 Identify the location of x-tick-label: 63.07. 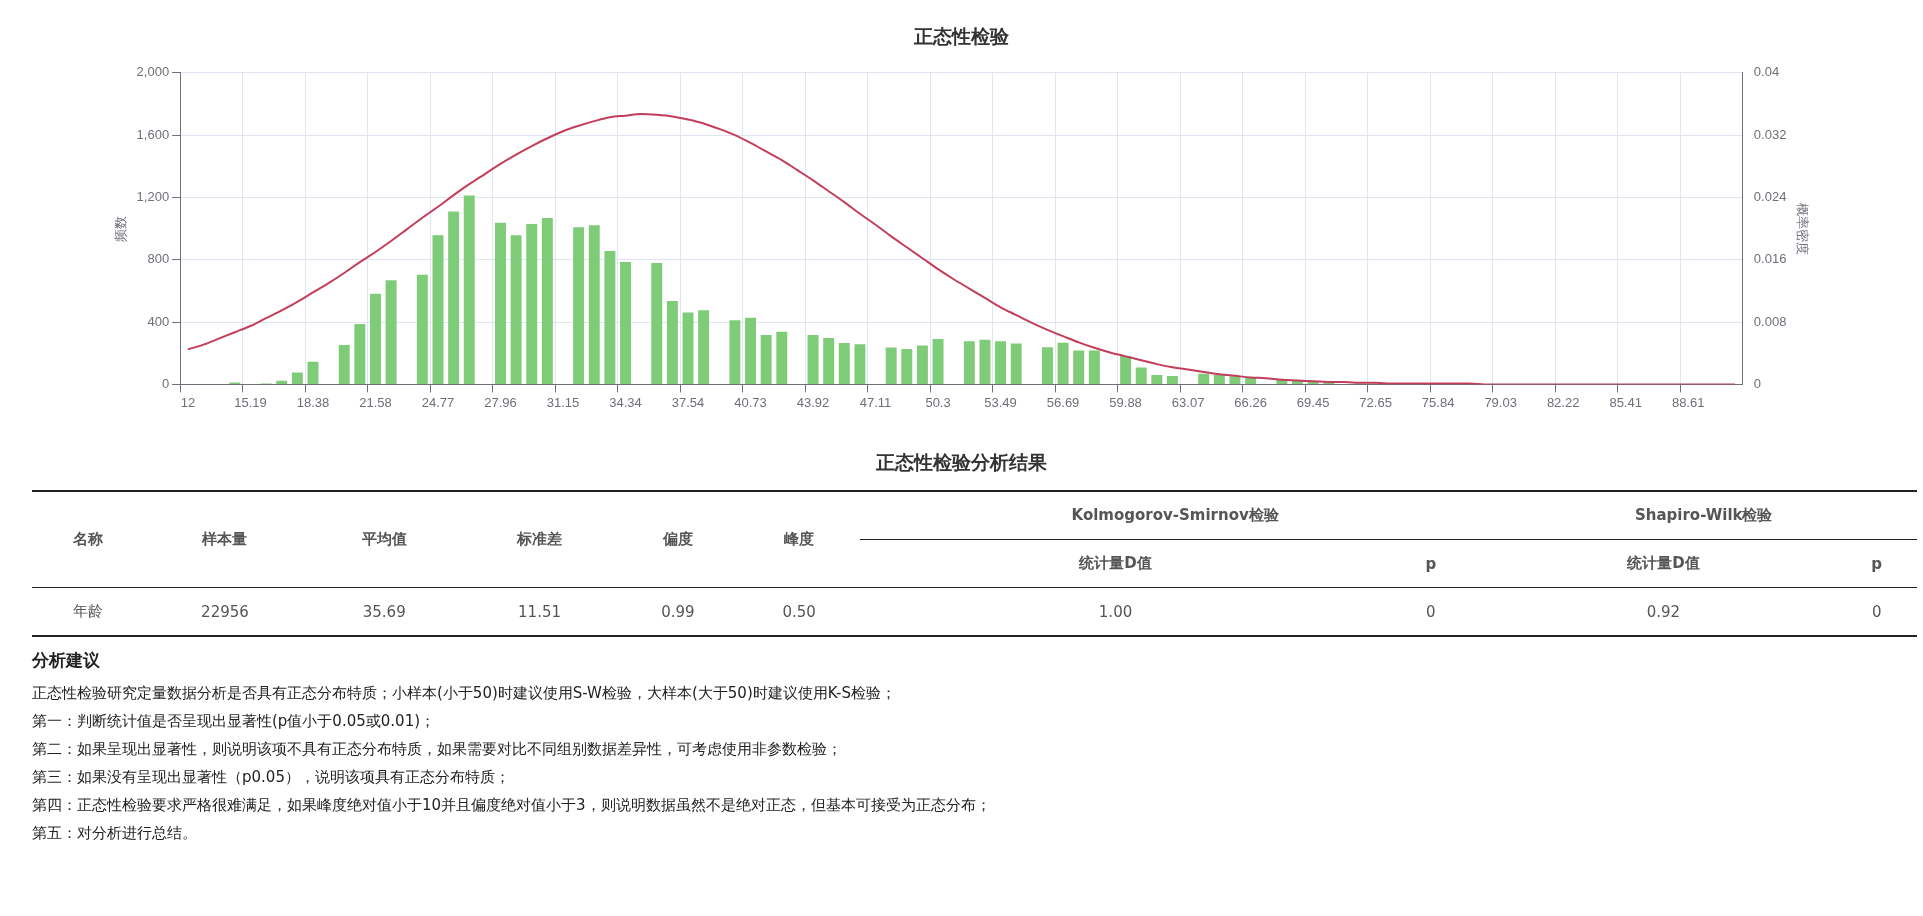
(1188, 402).